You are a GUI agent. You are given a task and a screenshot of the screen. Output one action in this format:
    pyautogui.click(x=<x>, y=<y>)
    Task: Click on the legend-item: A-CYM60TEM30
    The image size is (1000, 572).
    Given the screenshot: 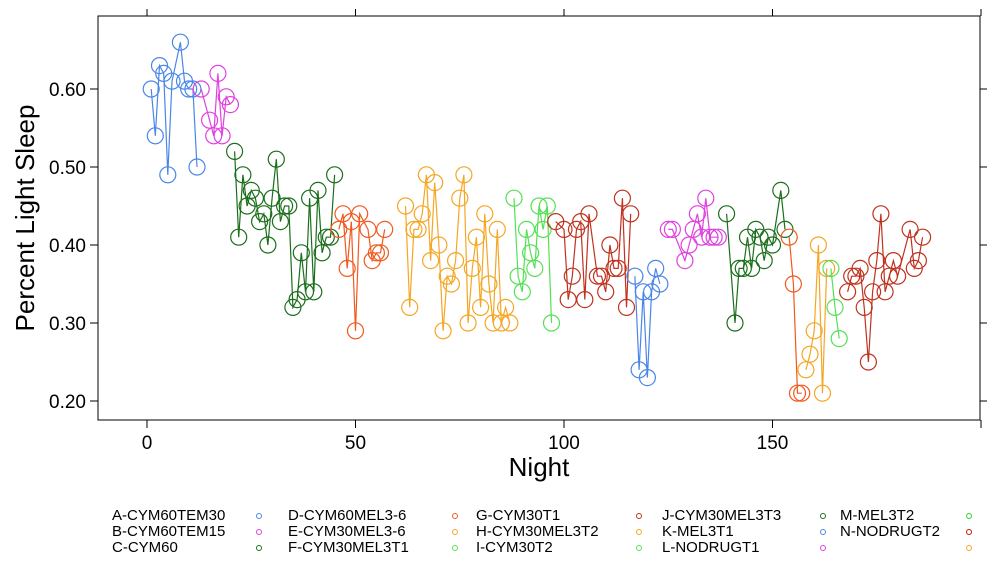 What is the action you would take?
    pyautogui.click(x=190, y=516)
    